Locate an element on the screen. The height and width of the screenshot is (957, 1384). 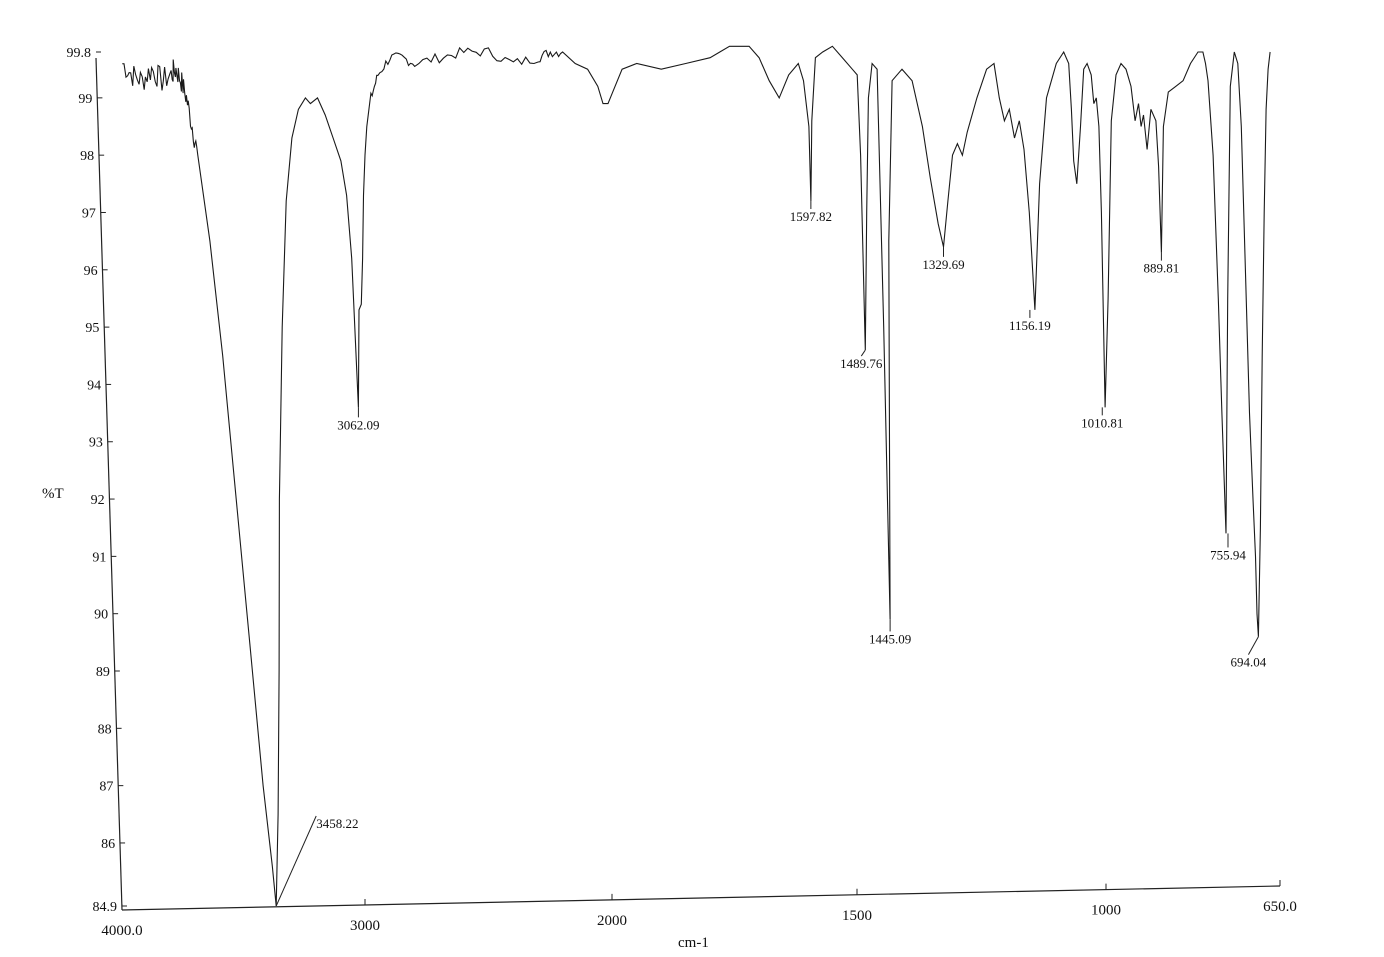
x-axis-line is located at coordinates (701, 898).